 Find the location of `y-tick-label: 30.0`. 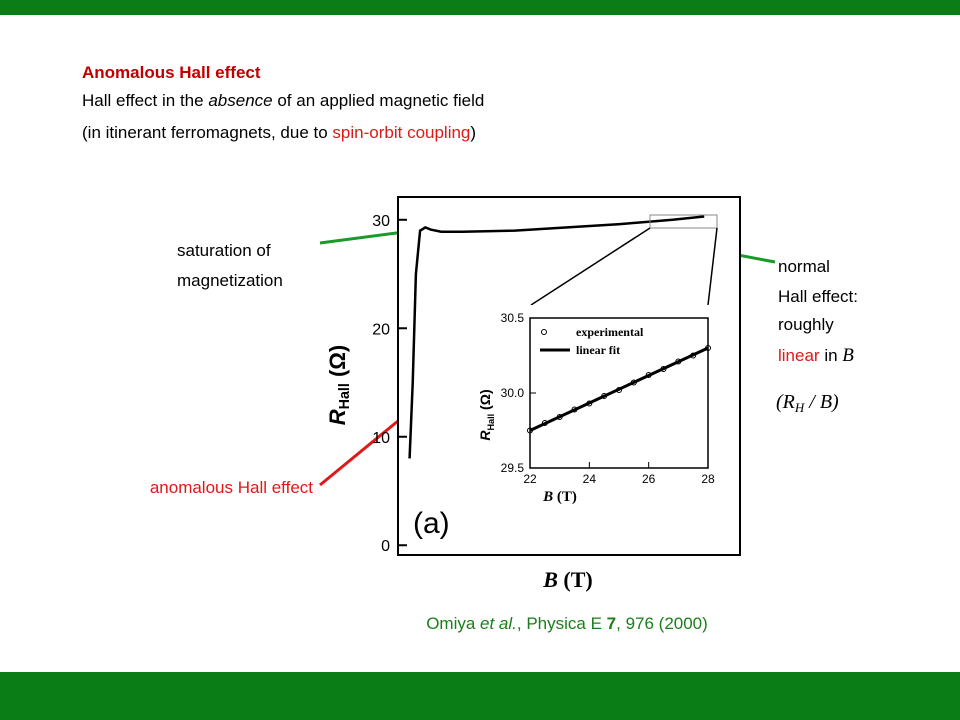

y-tick-label: 30.0 is located at coordinates (513, 393).